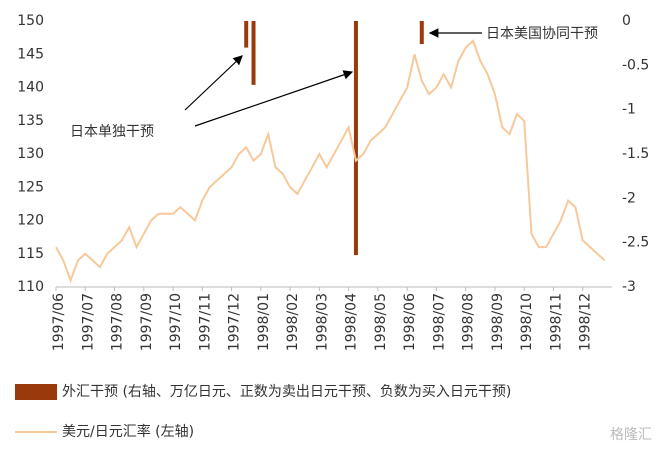 This screenshot has width=668, height=450. What do you see at coordinates (30, 21) in the screenshot?
I see `y-tick-label: 150` at bounding box center [30, 21].